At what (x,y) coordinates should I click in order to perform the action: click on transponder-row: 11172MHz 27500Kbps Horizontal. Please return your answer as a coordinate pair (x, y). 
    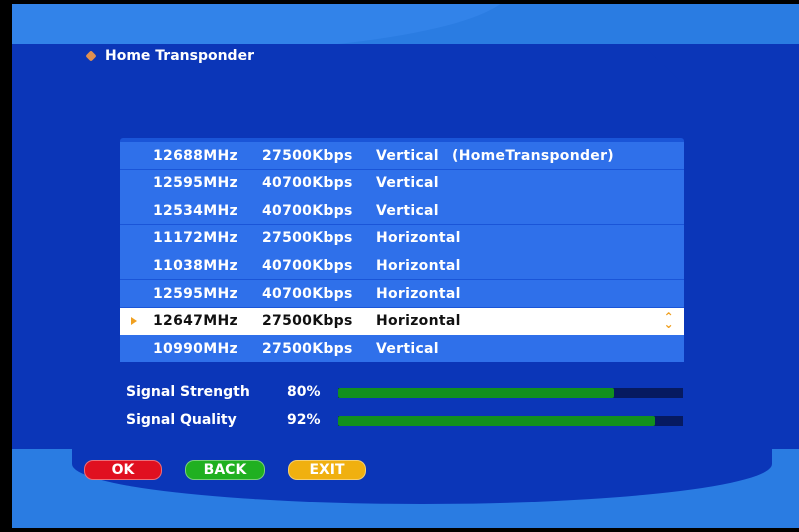
    Looking at the image, I should click on (402, 238).